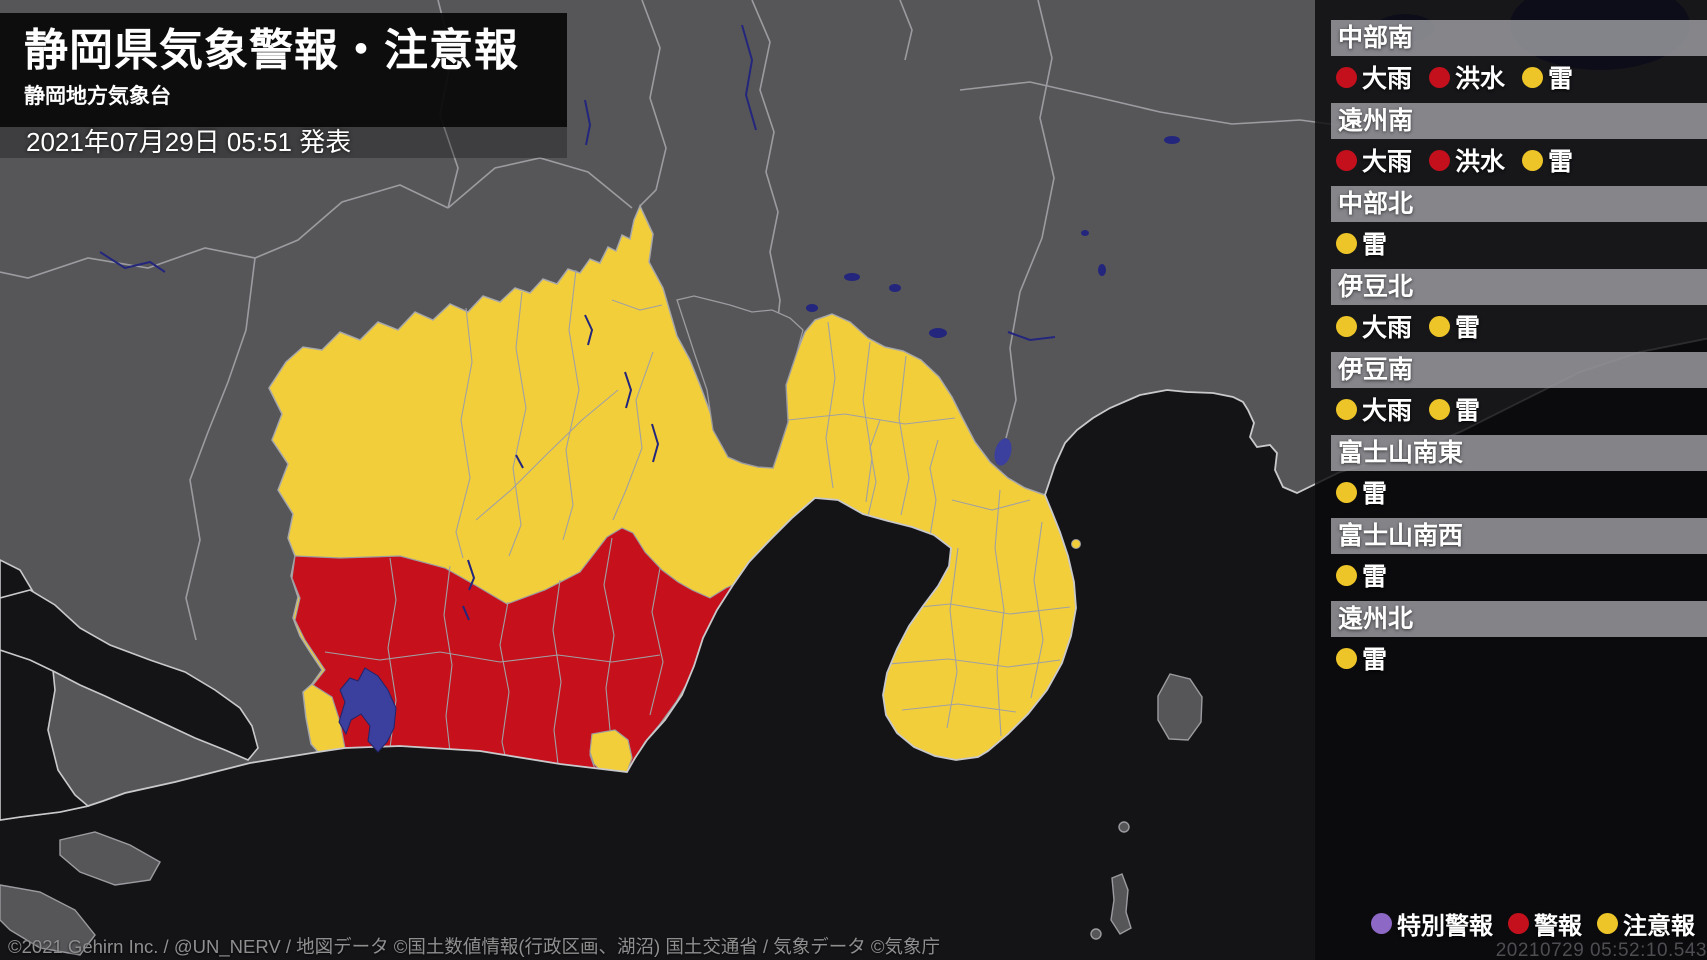 This screenshot has height=960, width=1707. I want to click on region-block: 遠州北雷, so click(1511, 637).